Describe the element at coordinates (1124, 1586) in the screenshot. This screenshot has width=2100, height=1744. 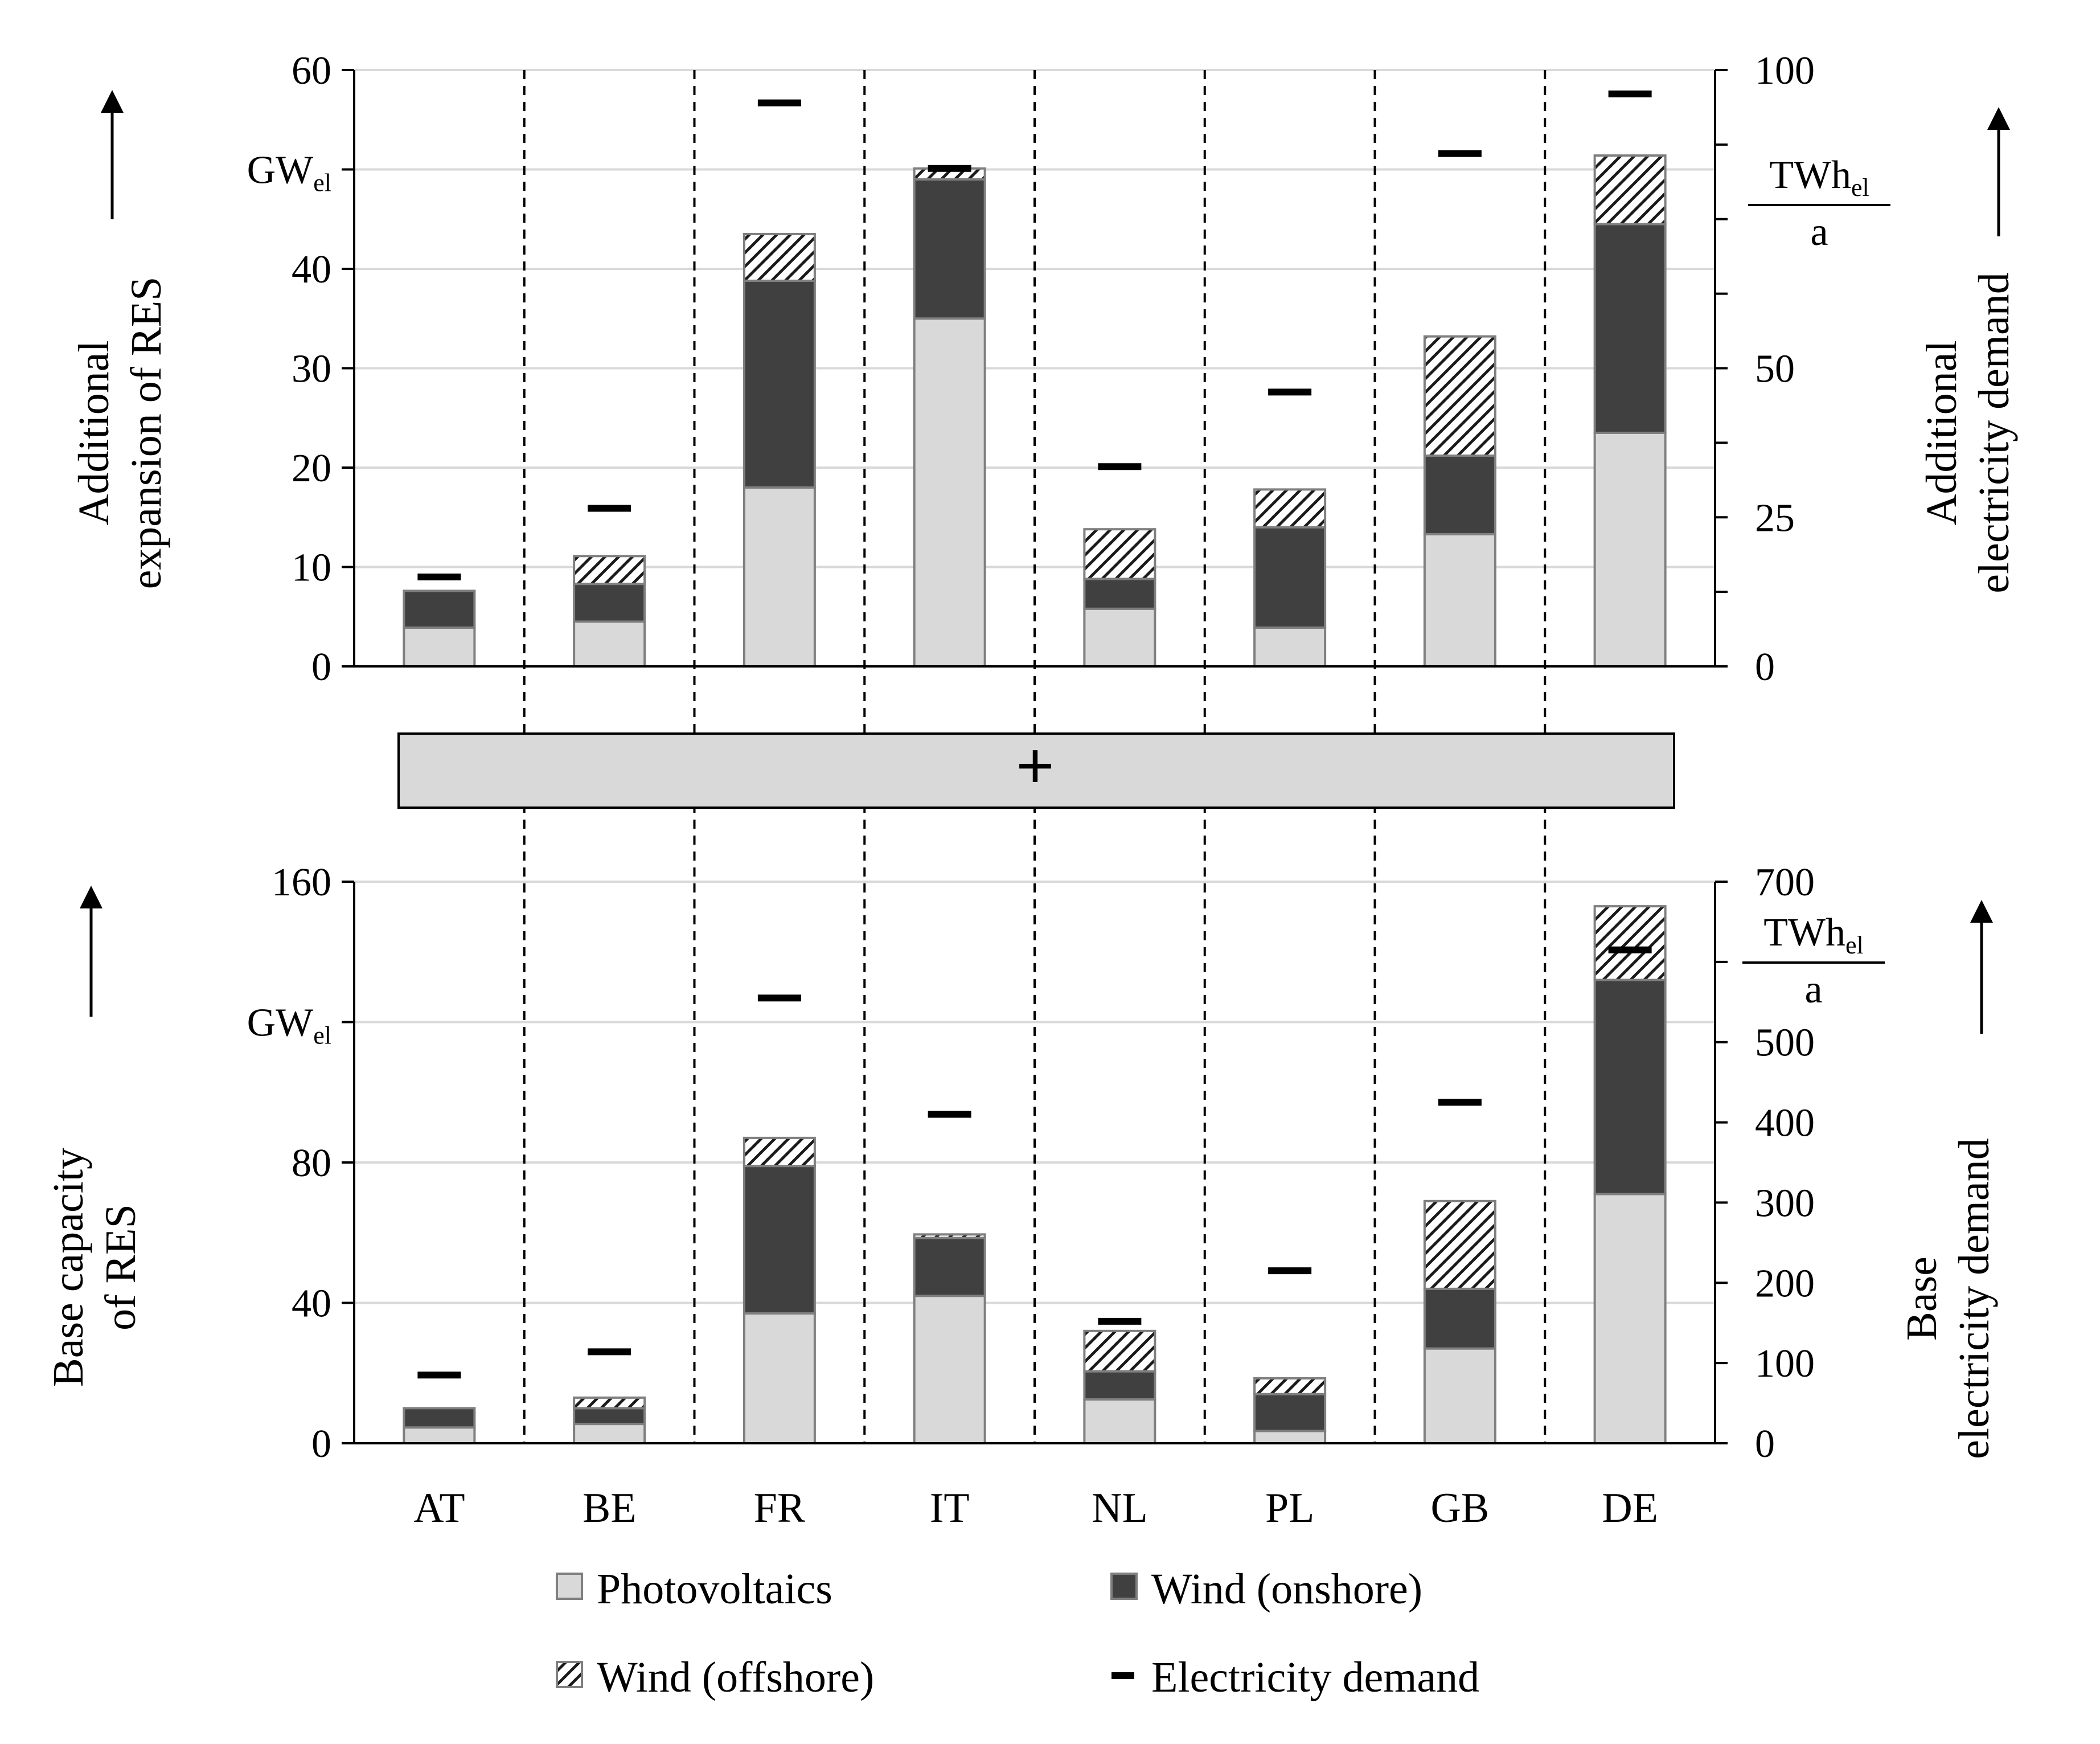
I see `legend-swatch-wind-onshore` at that location.